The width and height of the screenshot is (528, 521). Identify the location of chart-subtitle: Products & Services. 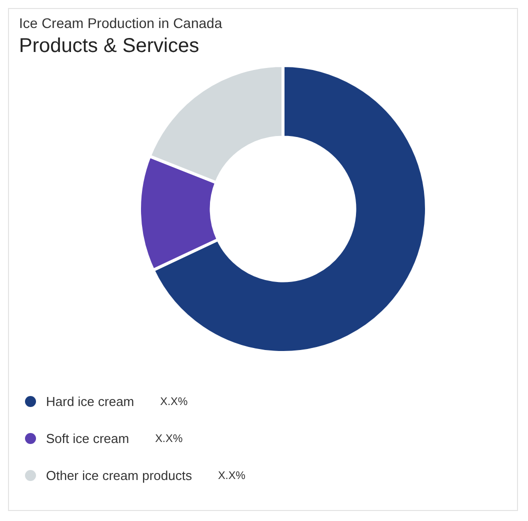
(109, 46).